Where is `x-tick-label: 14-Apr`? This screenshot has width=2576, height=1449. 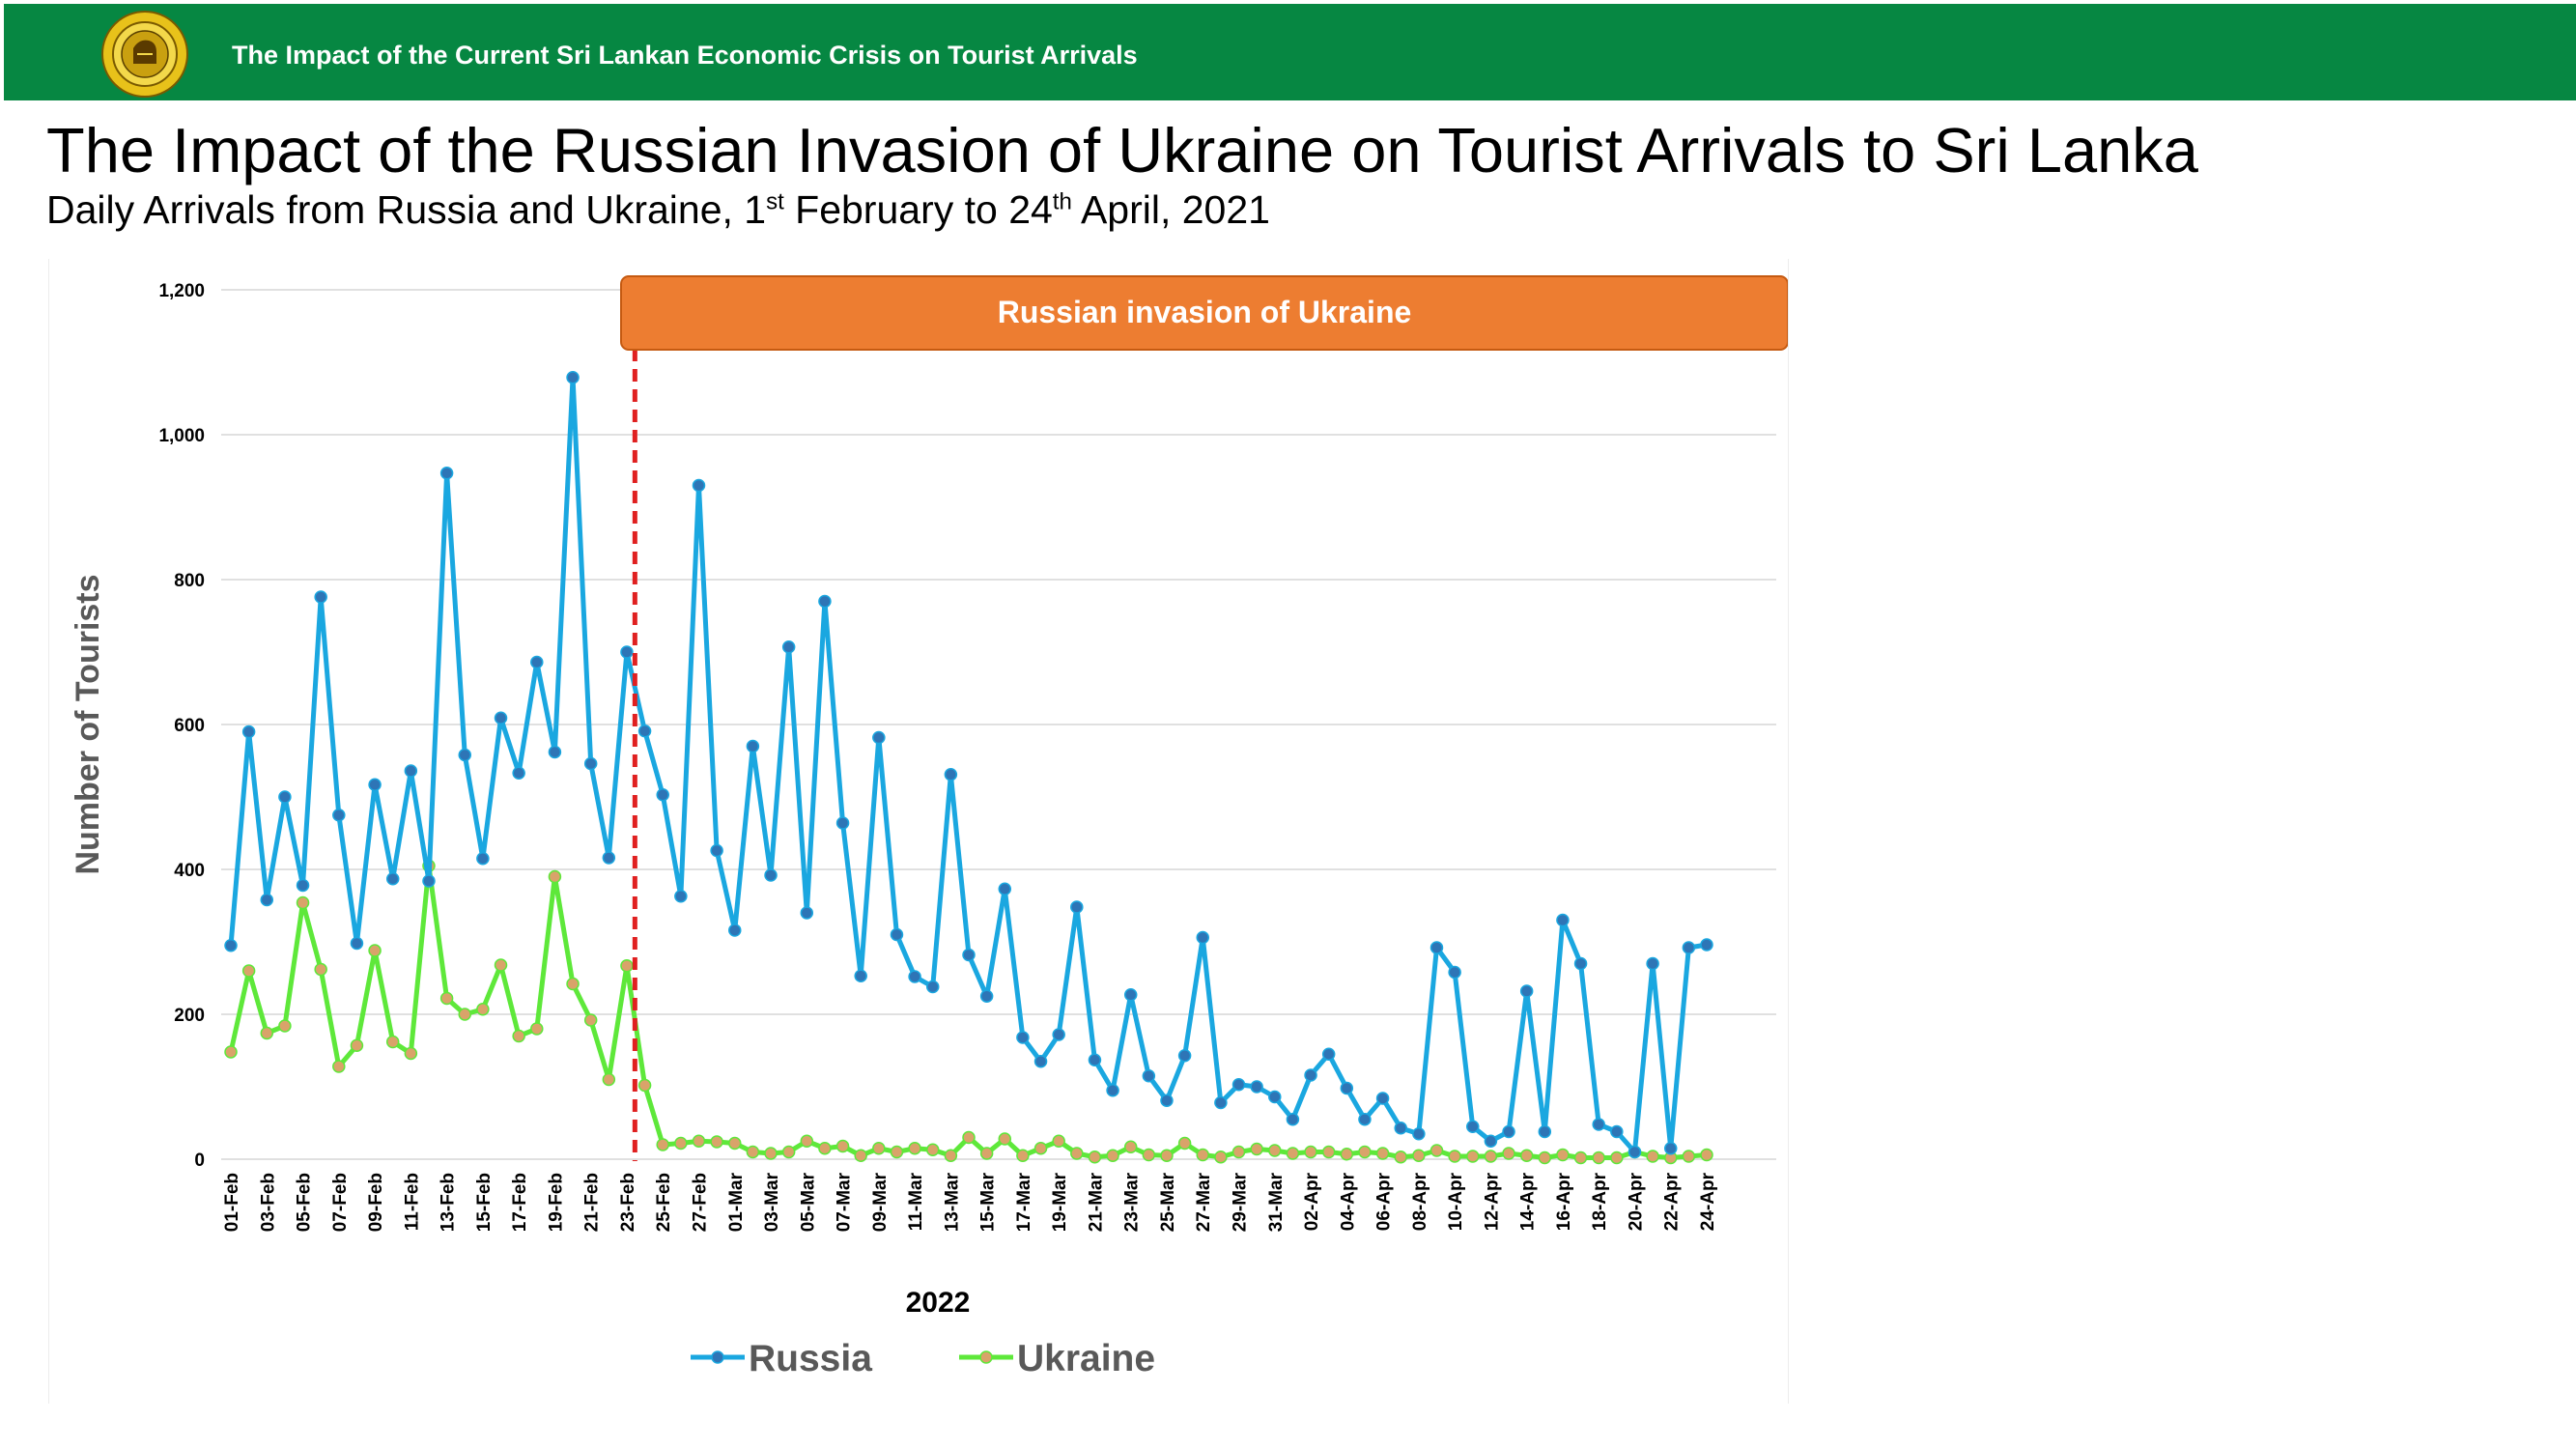 x-tick-label: 14-Apr is located at coordinates (1528, 1201).